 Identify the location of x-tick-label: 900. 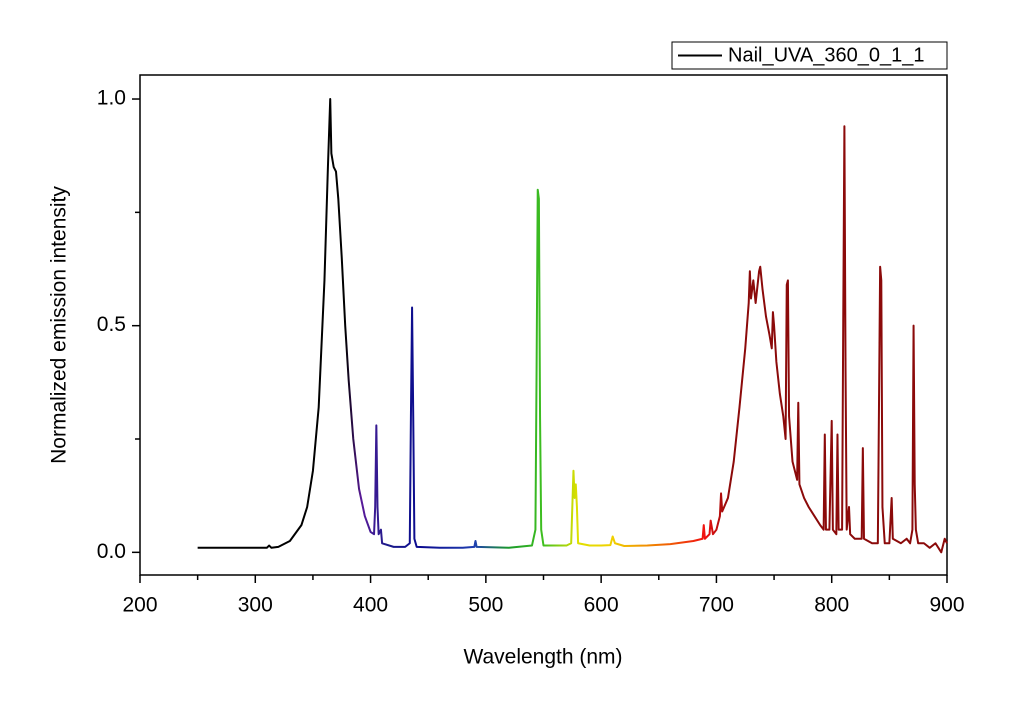
(946, 605).